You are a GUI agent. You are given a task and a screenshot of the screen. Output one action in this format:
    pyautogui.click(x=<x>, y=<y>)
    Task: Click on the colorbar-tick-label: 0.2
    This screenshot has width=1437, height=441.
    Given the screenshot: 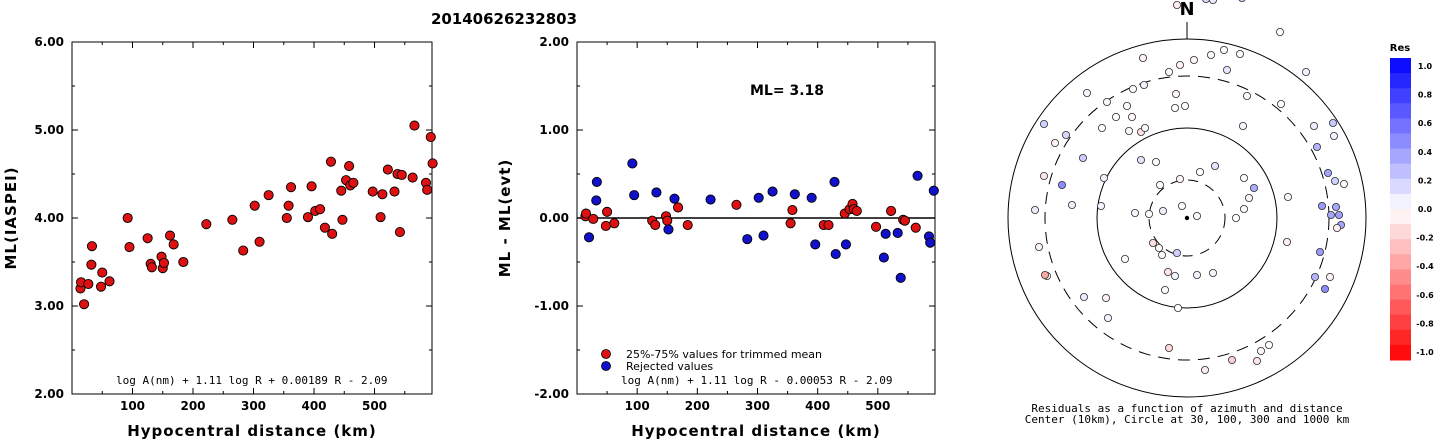 What is the action you would take?
    pyautogui.click(x=1425, y=180)
    